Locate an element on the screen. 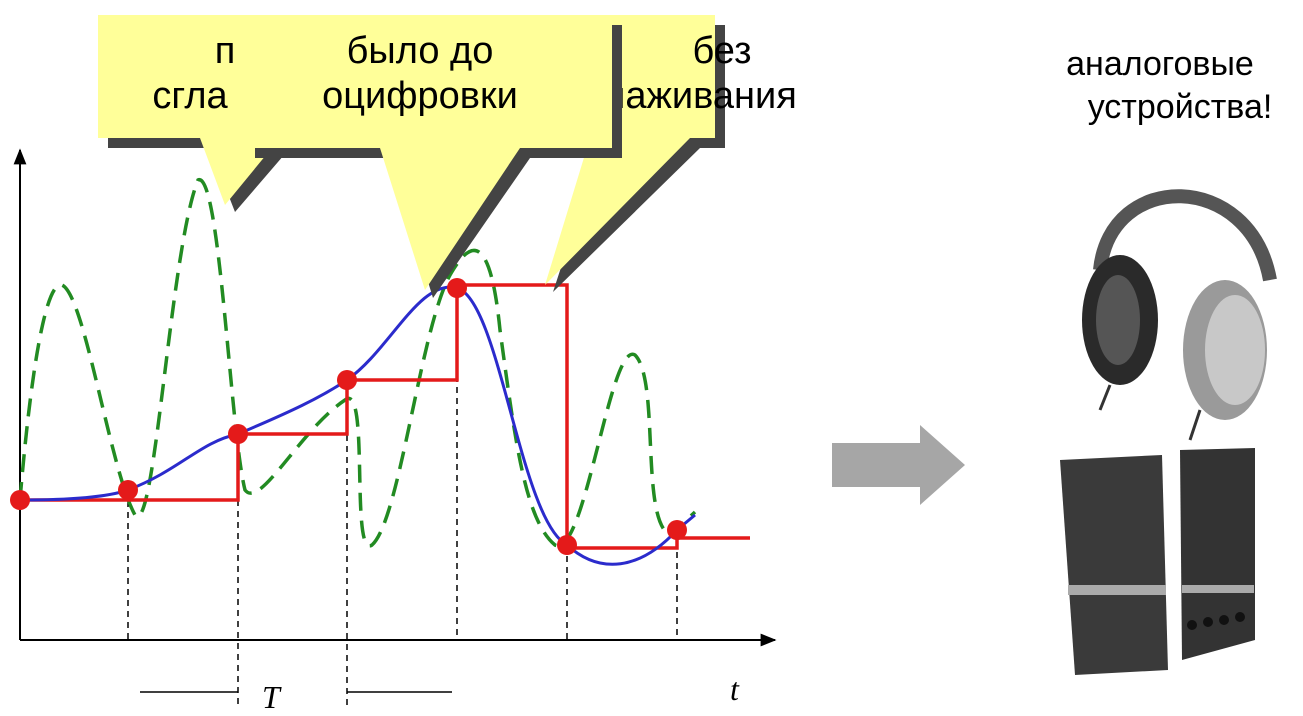  callout-text: лаживания is located at coordinates (700, 96).